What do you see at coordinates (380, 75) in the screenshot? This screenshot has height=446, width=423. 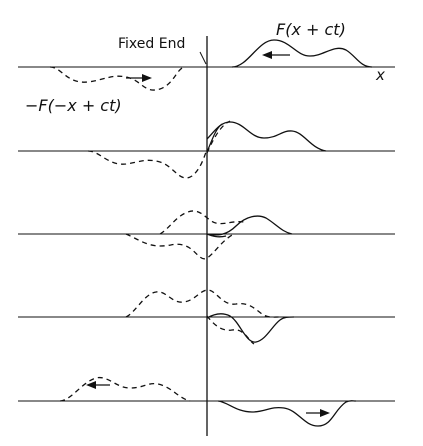 I see `x-axis-label: x` at bounding box center [380, 75].